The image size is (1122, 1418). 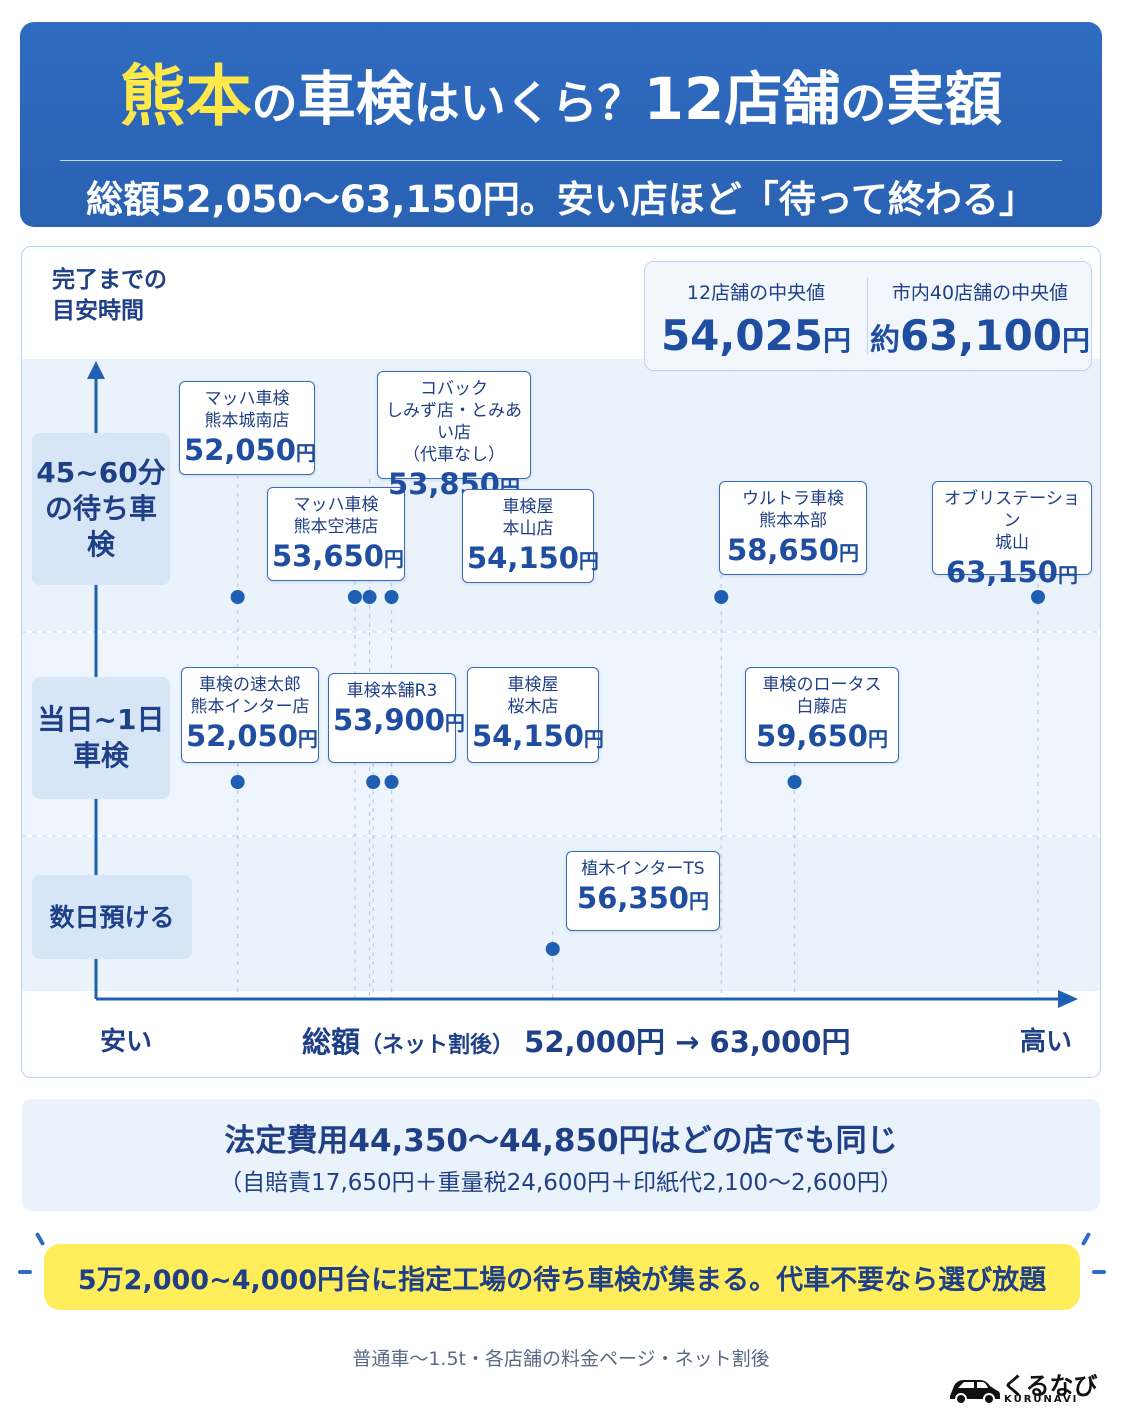 What do you see at coordinates (392, 691) in the screenshot?
I see `store-name: 車検本舗R3` at bounding box center [392, 691].